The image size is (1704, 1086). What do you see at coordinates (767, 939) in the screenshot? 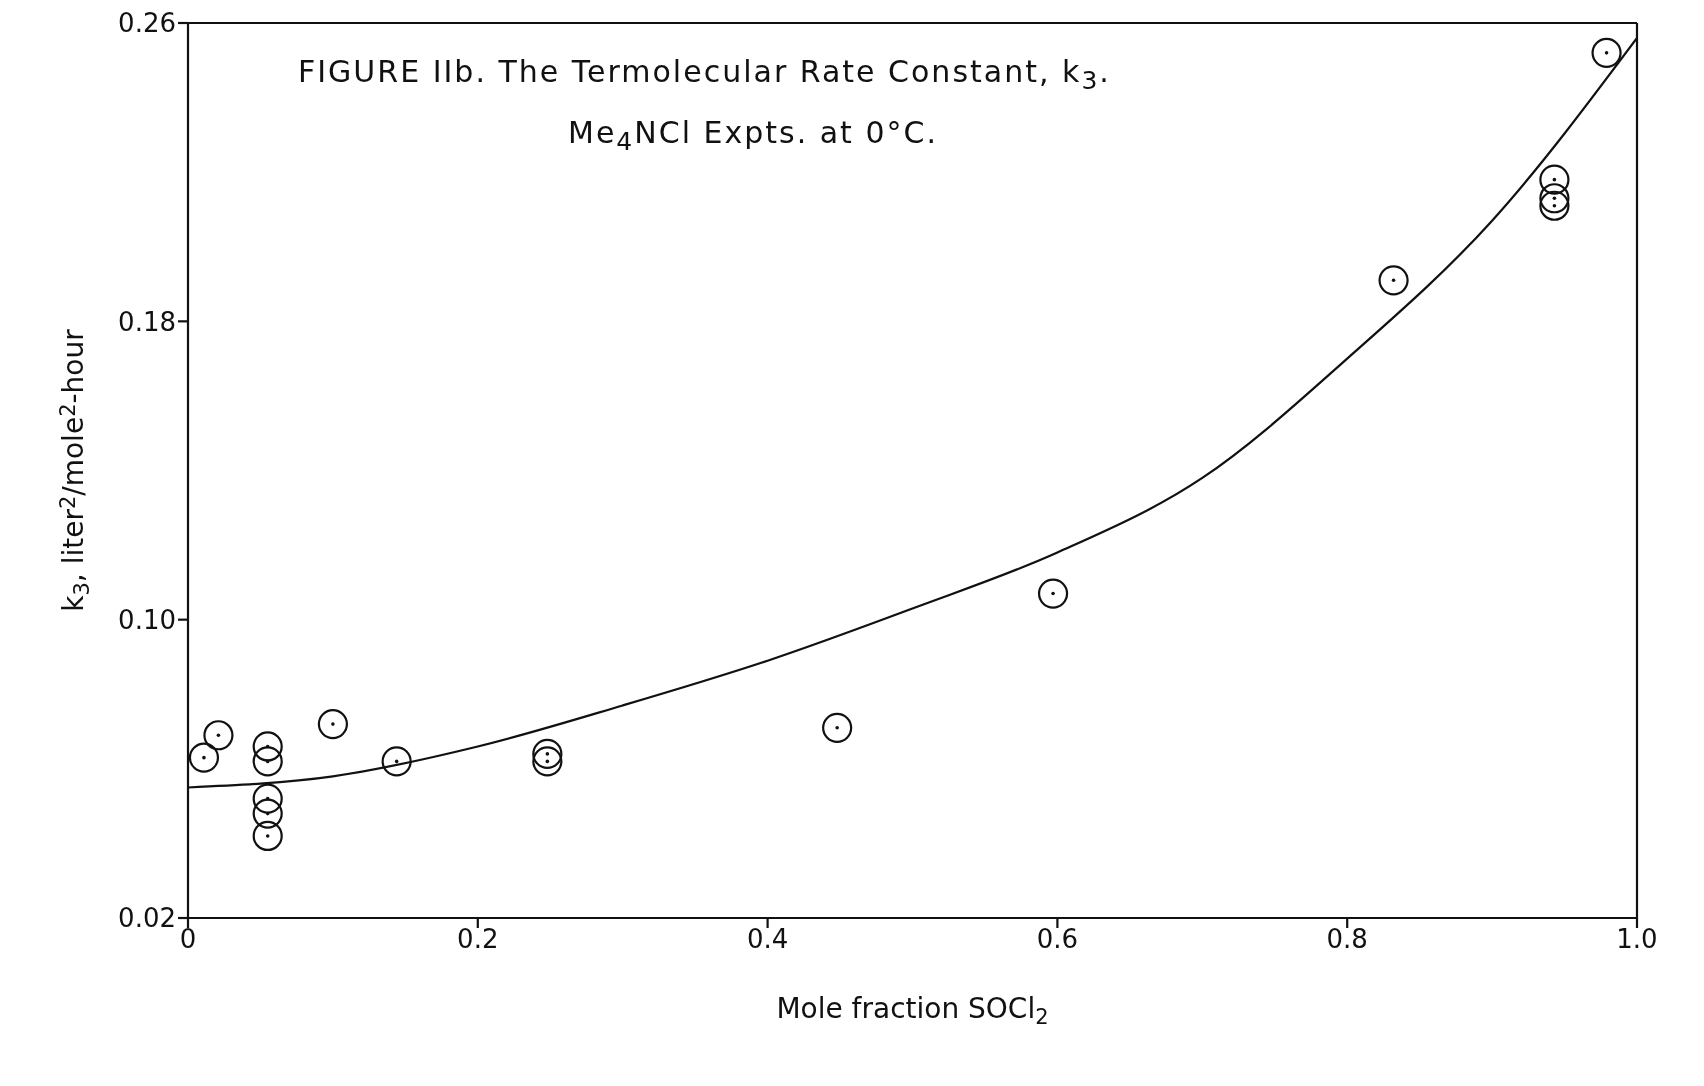
I see `x-tick-label: 0.4` at bounding box center [767, 939].